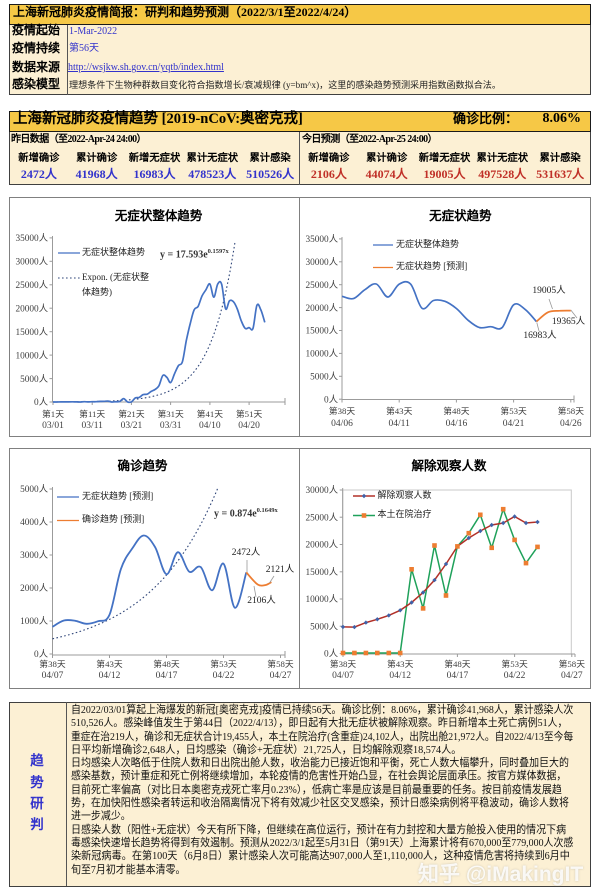 This screenshot has height=896, width=600. What do you see at coordinates (34, 588) in the screenshot?
I see `svg-text: 2000人` at bounding box center [34, 588].